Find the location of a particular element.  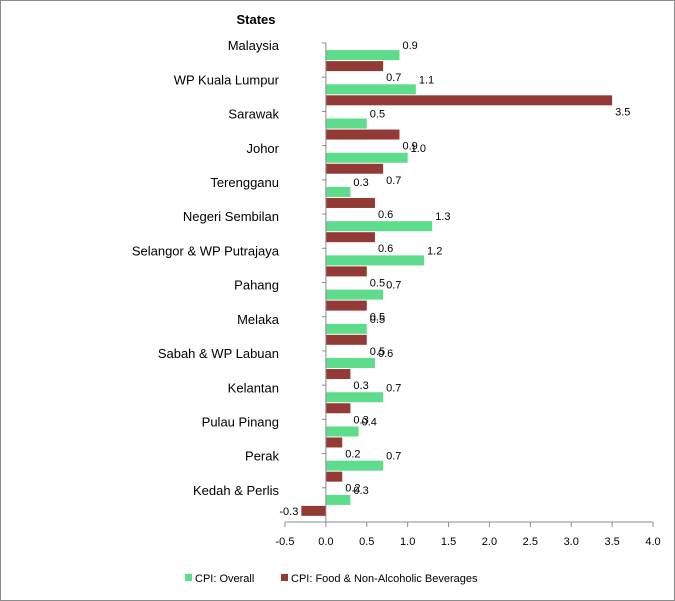

value-tick-label: 2.0 is located at coordinates (489, 542).